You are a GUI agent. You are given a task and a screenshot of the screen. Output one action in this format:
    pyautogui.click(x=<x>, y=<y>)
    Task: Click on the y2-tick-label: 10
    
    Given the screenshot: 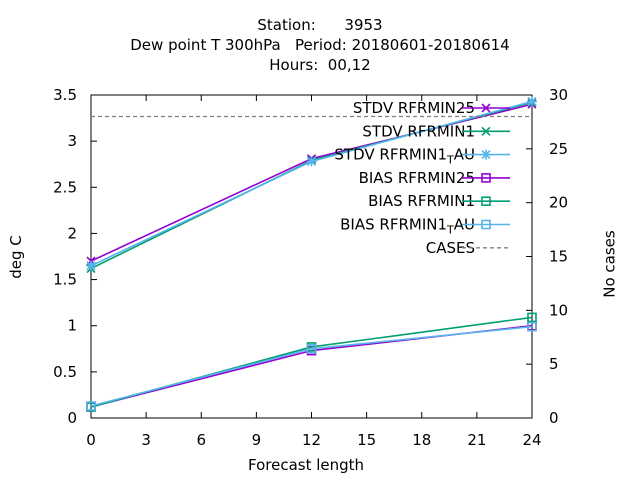 What is the action you would take?
    pyautogui.click(x=558, y=310)
    